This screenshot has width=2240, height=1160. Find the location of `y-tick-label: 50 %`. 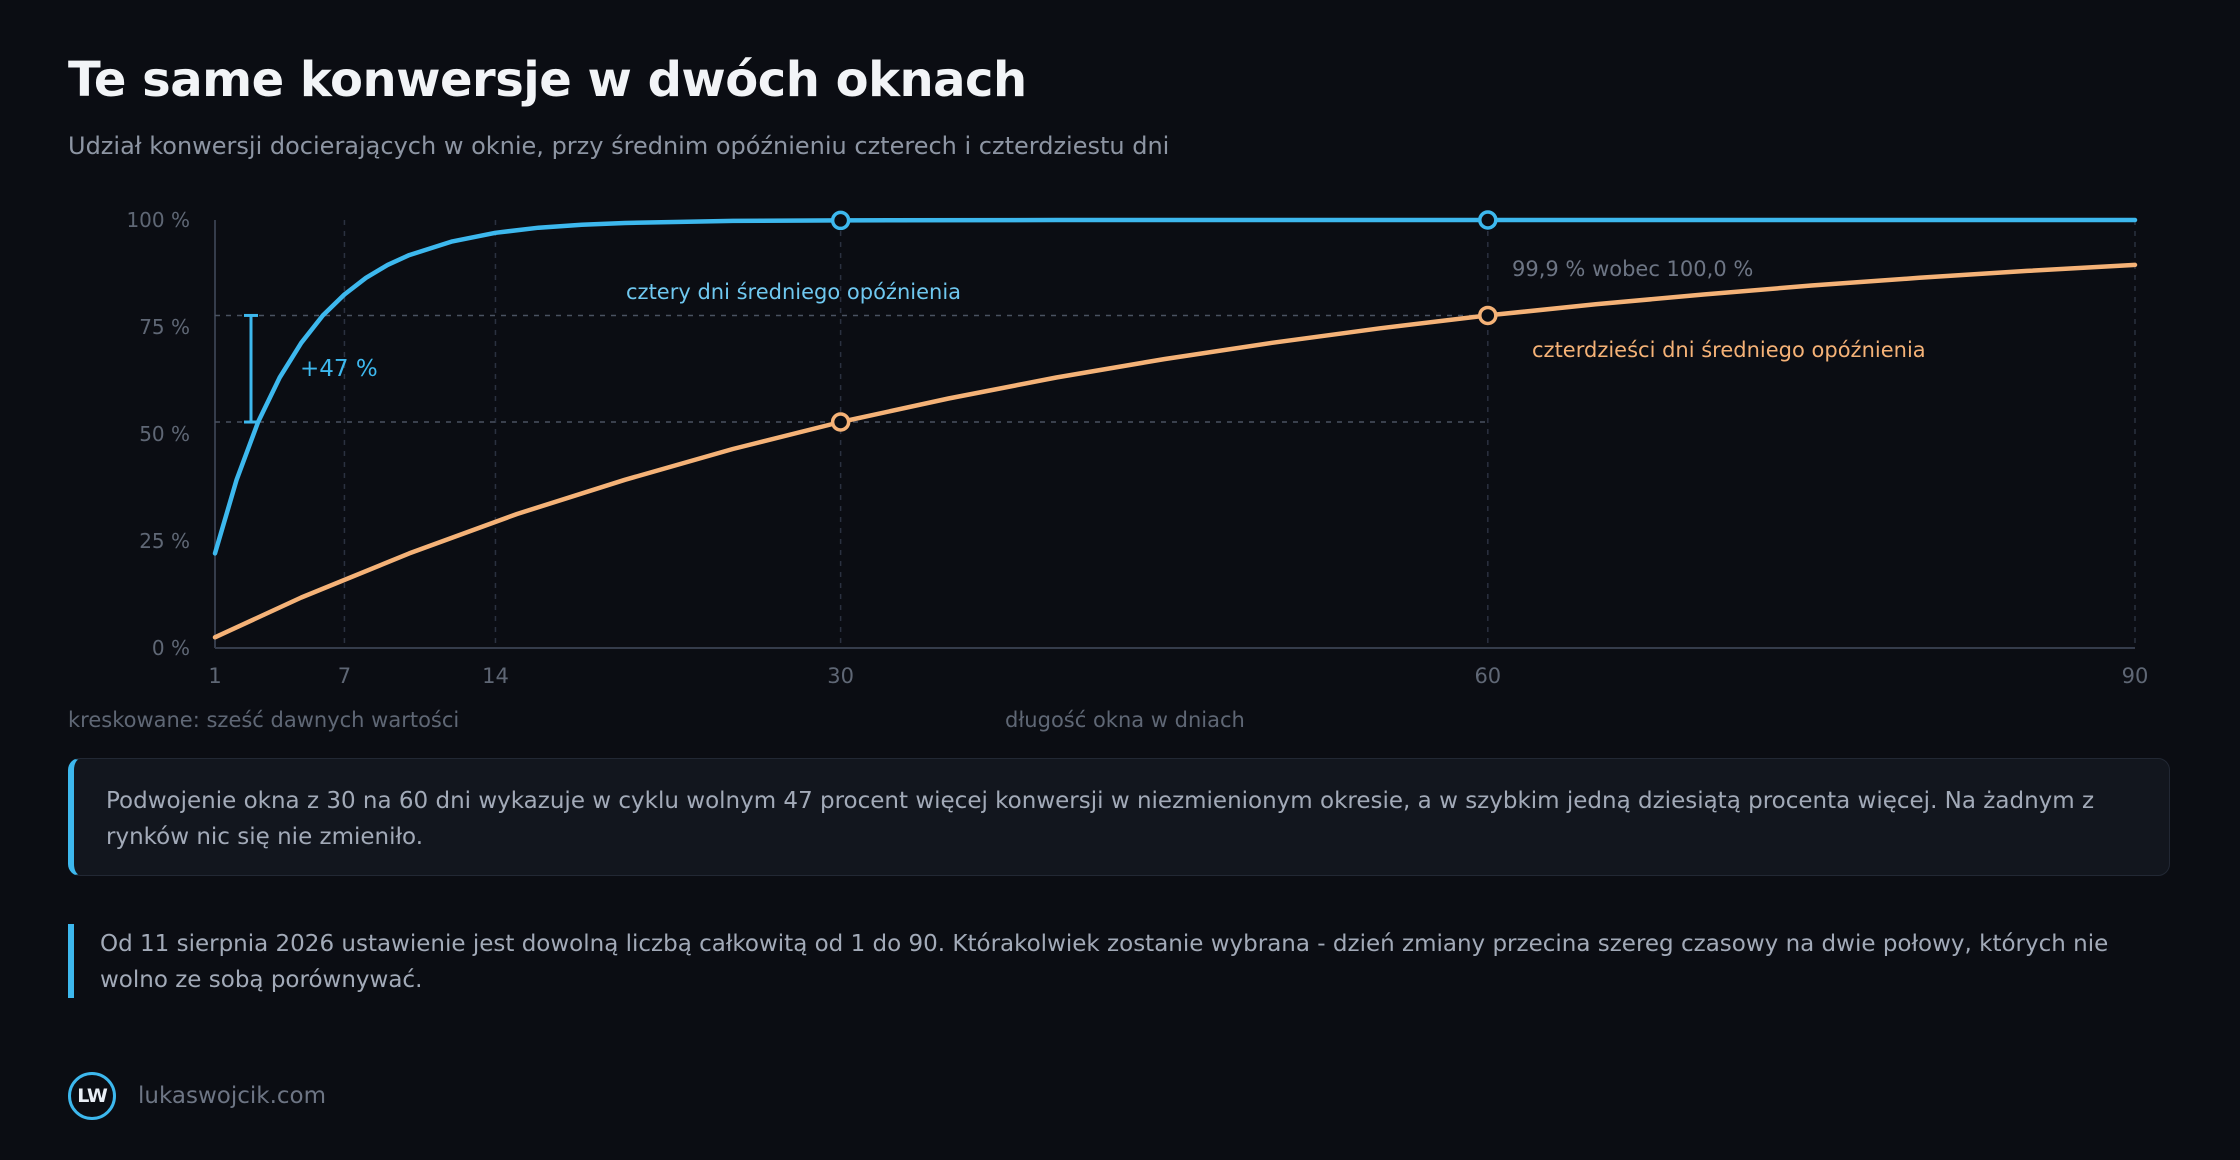

y-tick-label: 50 % is located at coordinates (164, 434).